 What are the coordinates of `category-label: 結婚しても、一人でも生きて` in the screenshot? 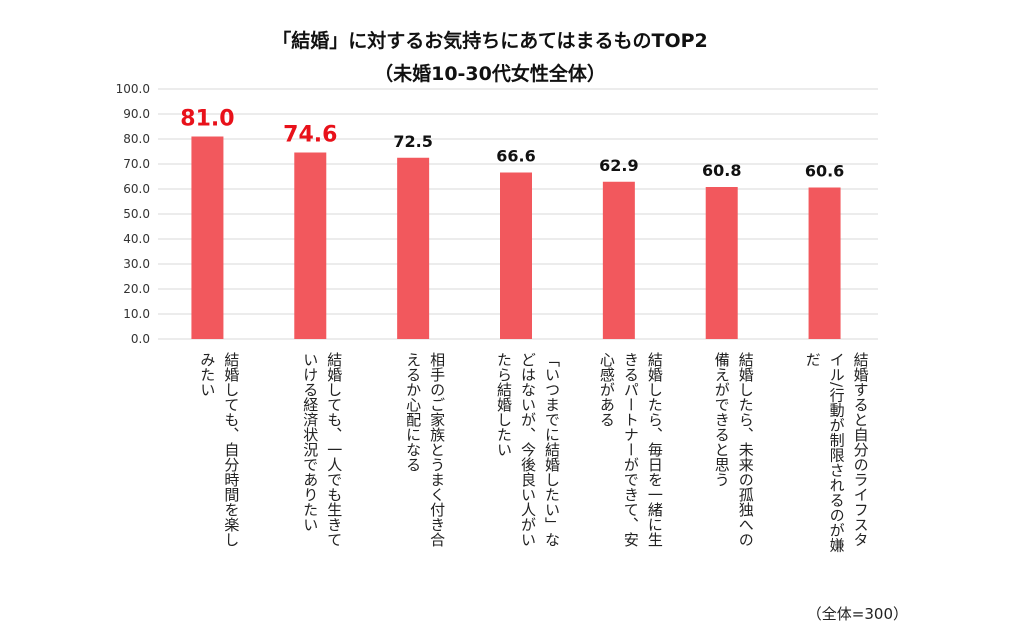 It's located at (334, 449).